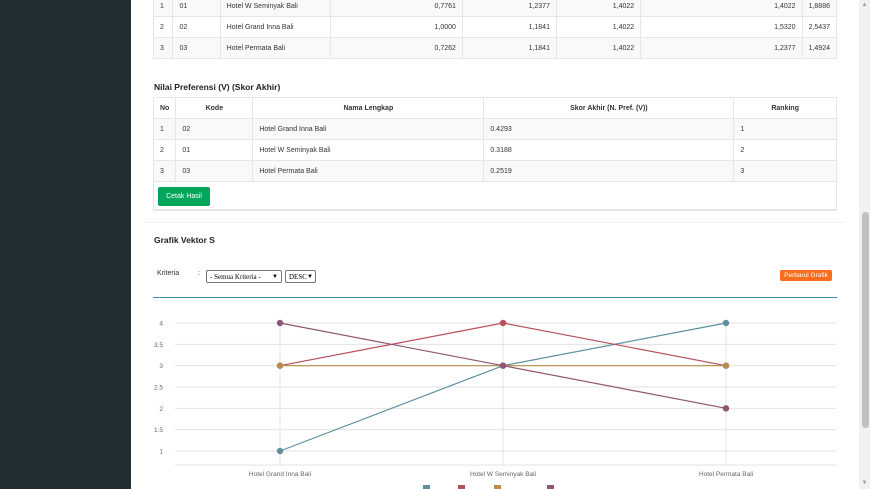  Describe the element at coordinates (196, 48) in the screenshot. I see `table-cell: 03` at that location.